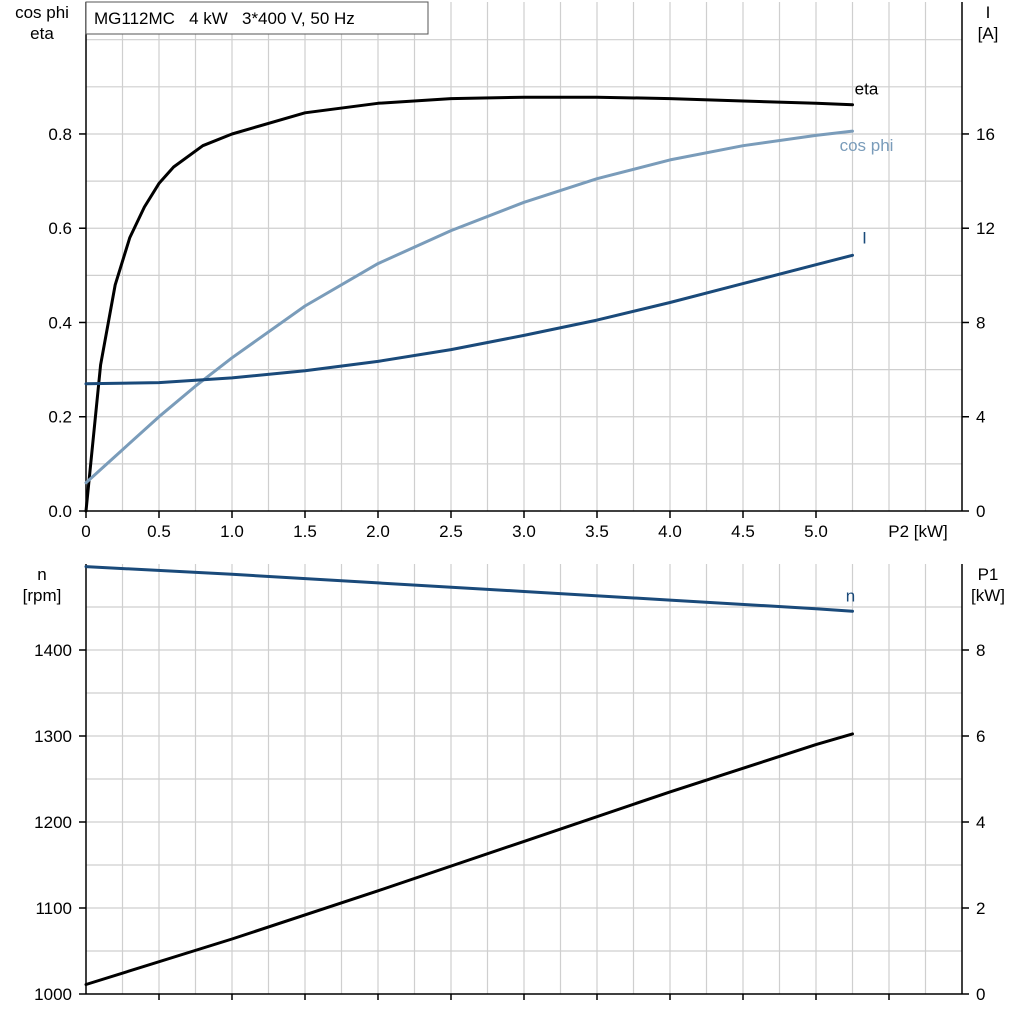 The height and width of the screenshot is (1029, 1024). Describe the element at coordinates (378, 531) in the screenshot. I see `x-tick-label: 2.0` at that location.